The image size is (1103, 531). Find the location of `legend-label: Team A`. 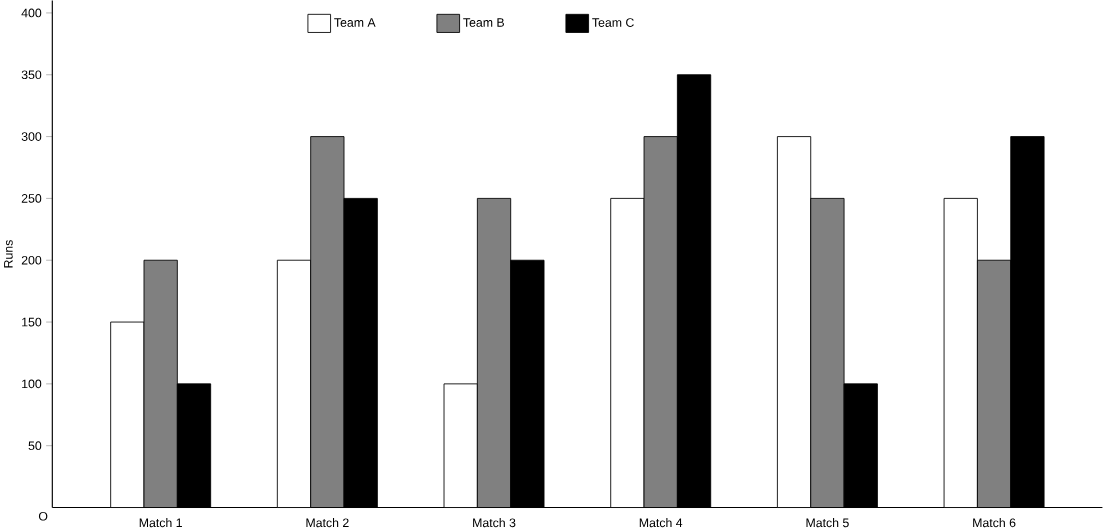

legend-label: Team A is located at coordinates (355, 22).